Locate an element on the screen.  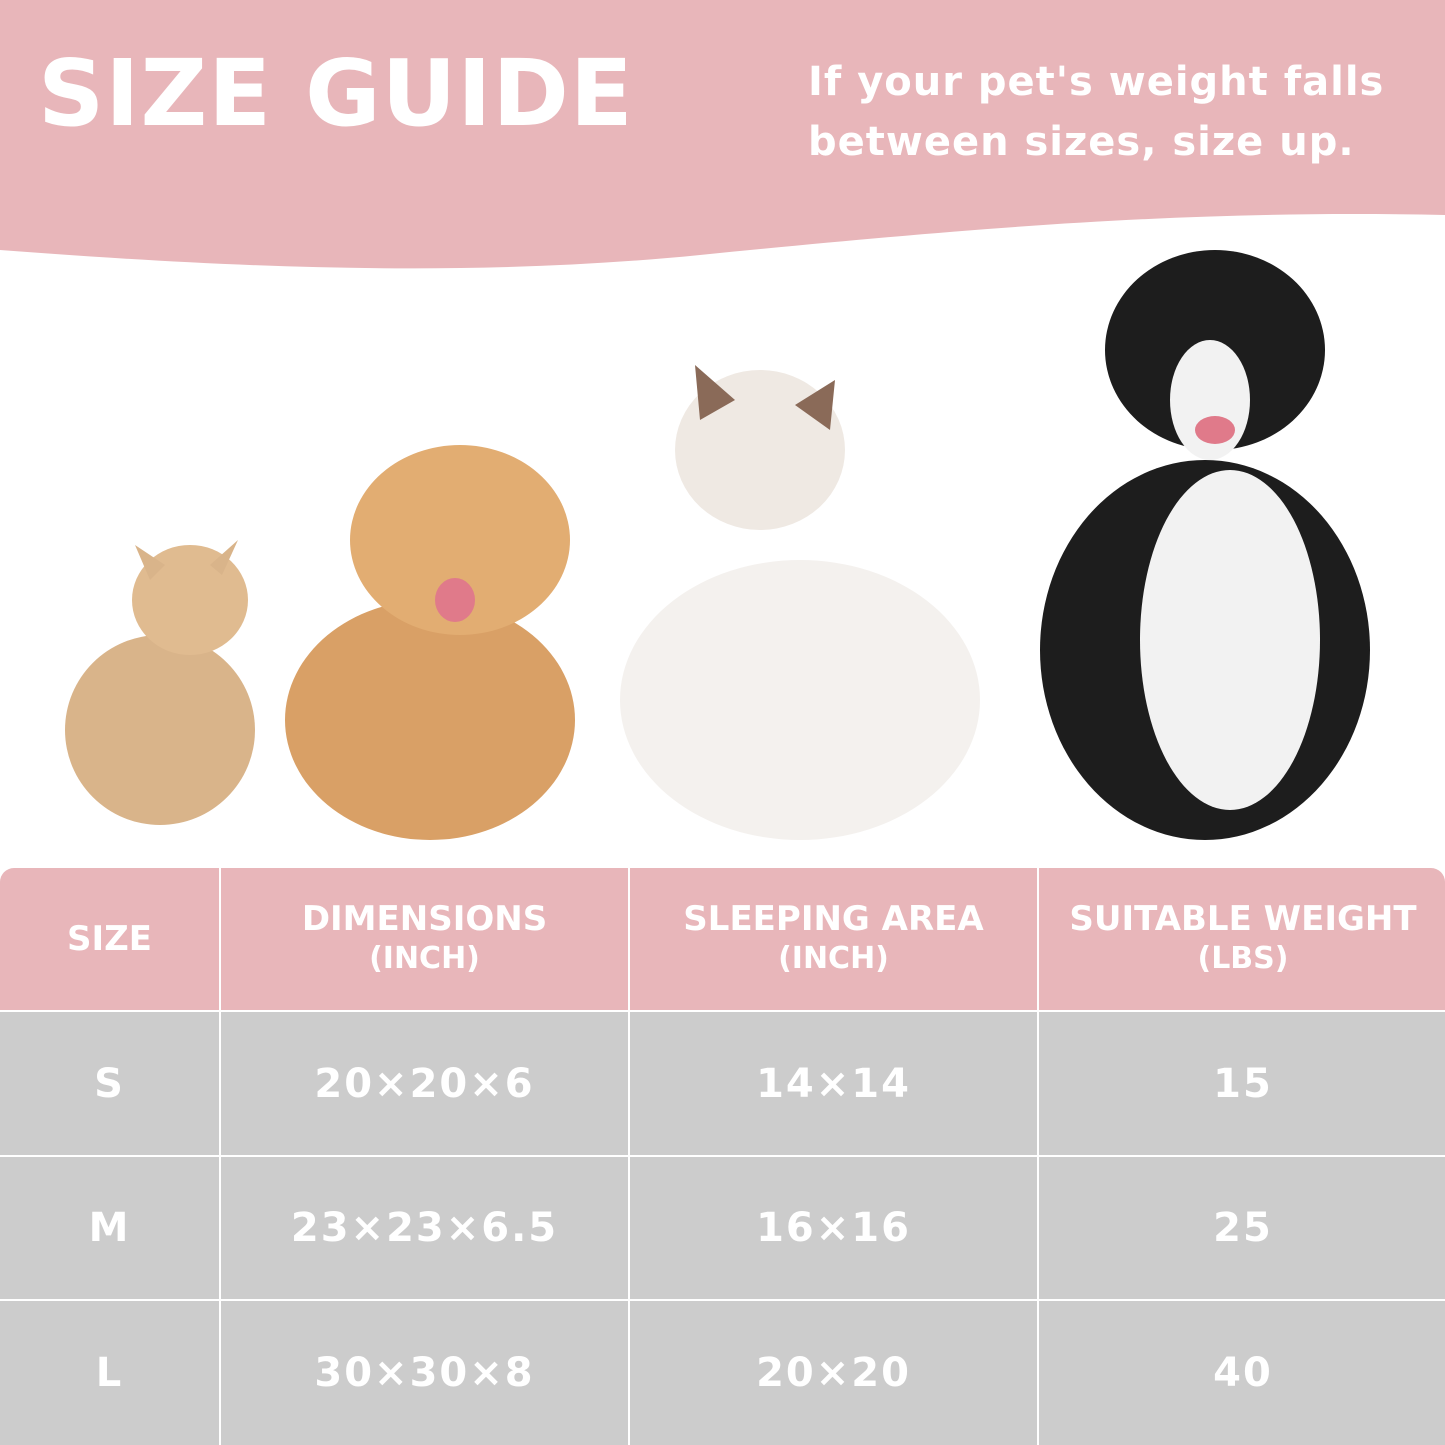
header-size: SIZE is located at coordinates (109, 939).